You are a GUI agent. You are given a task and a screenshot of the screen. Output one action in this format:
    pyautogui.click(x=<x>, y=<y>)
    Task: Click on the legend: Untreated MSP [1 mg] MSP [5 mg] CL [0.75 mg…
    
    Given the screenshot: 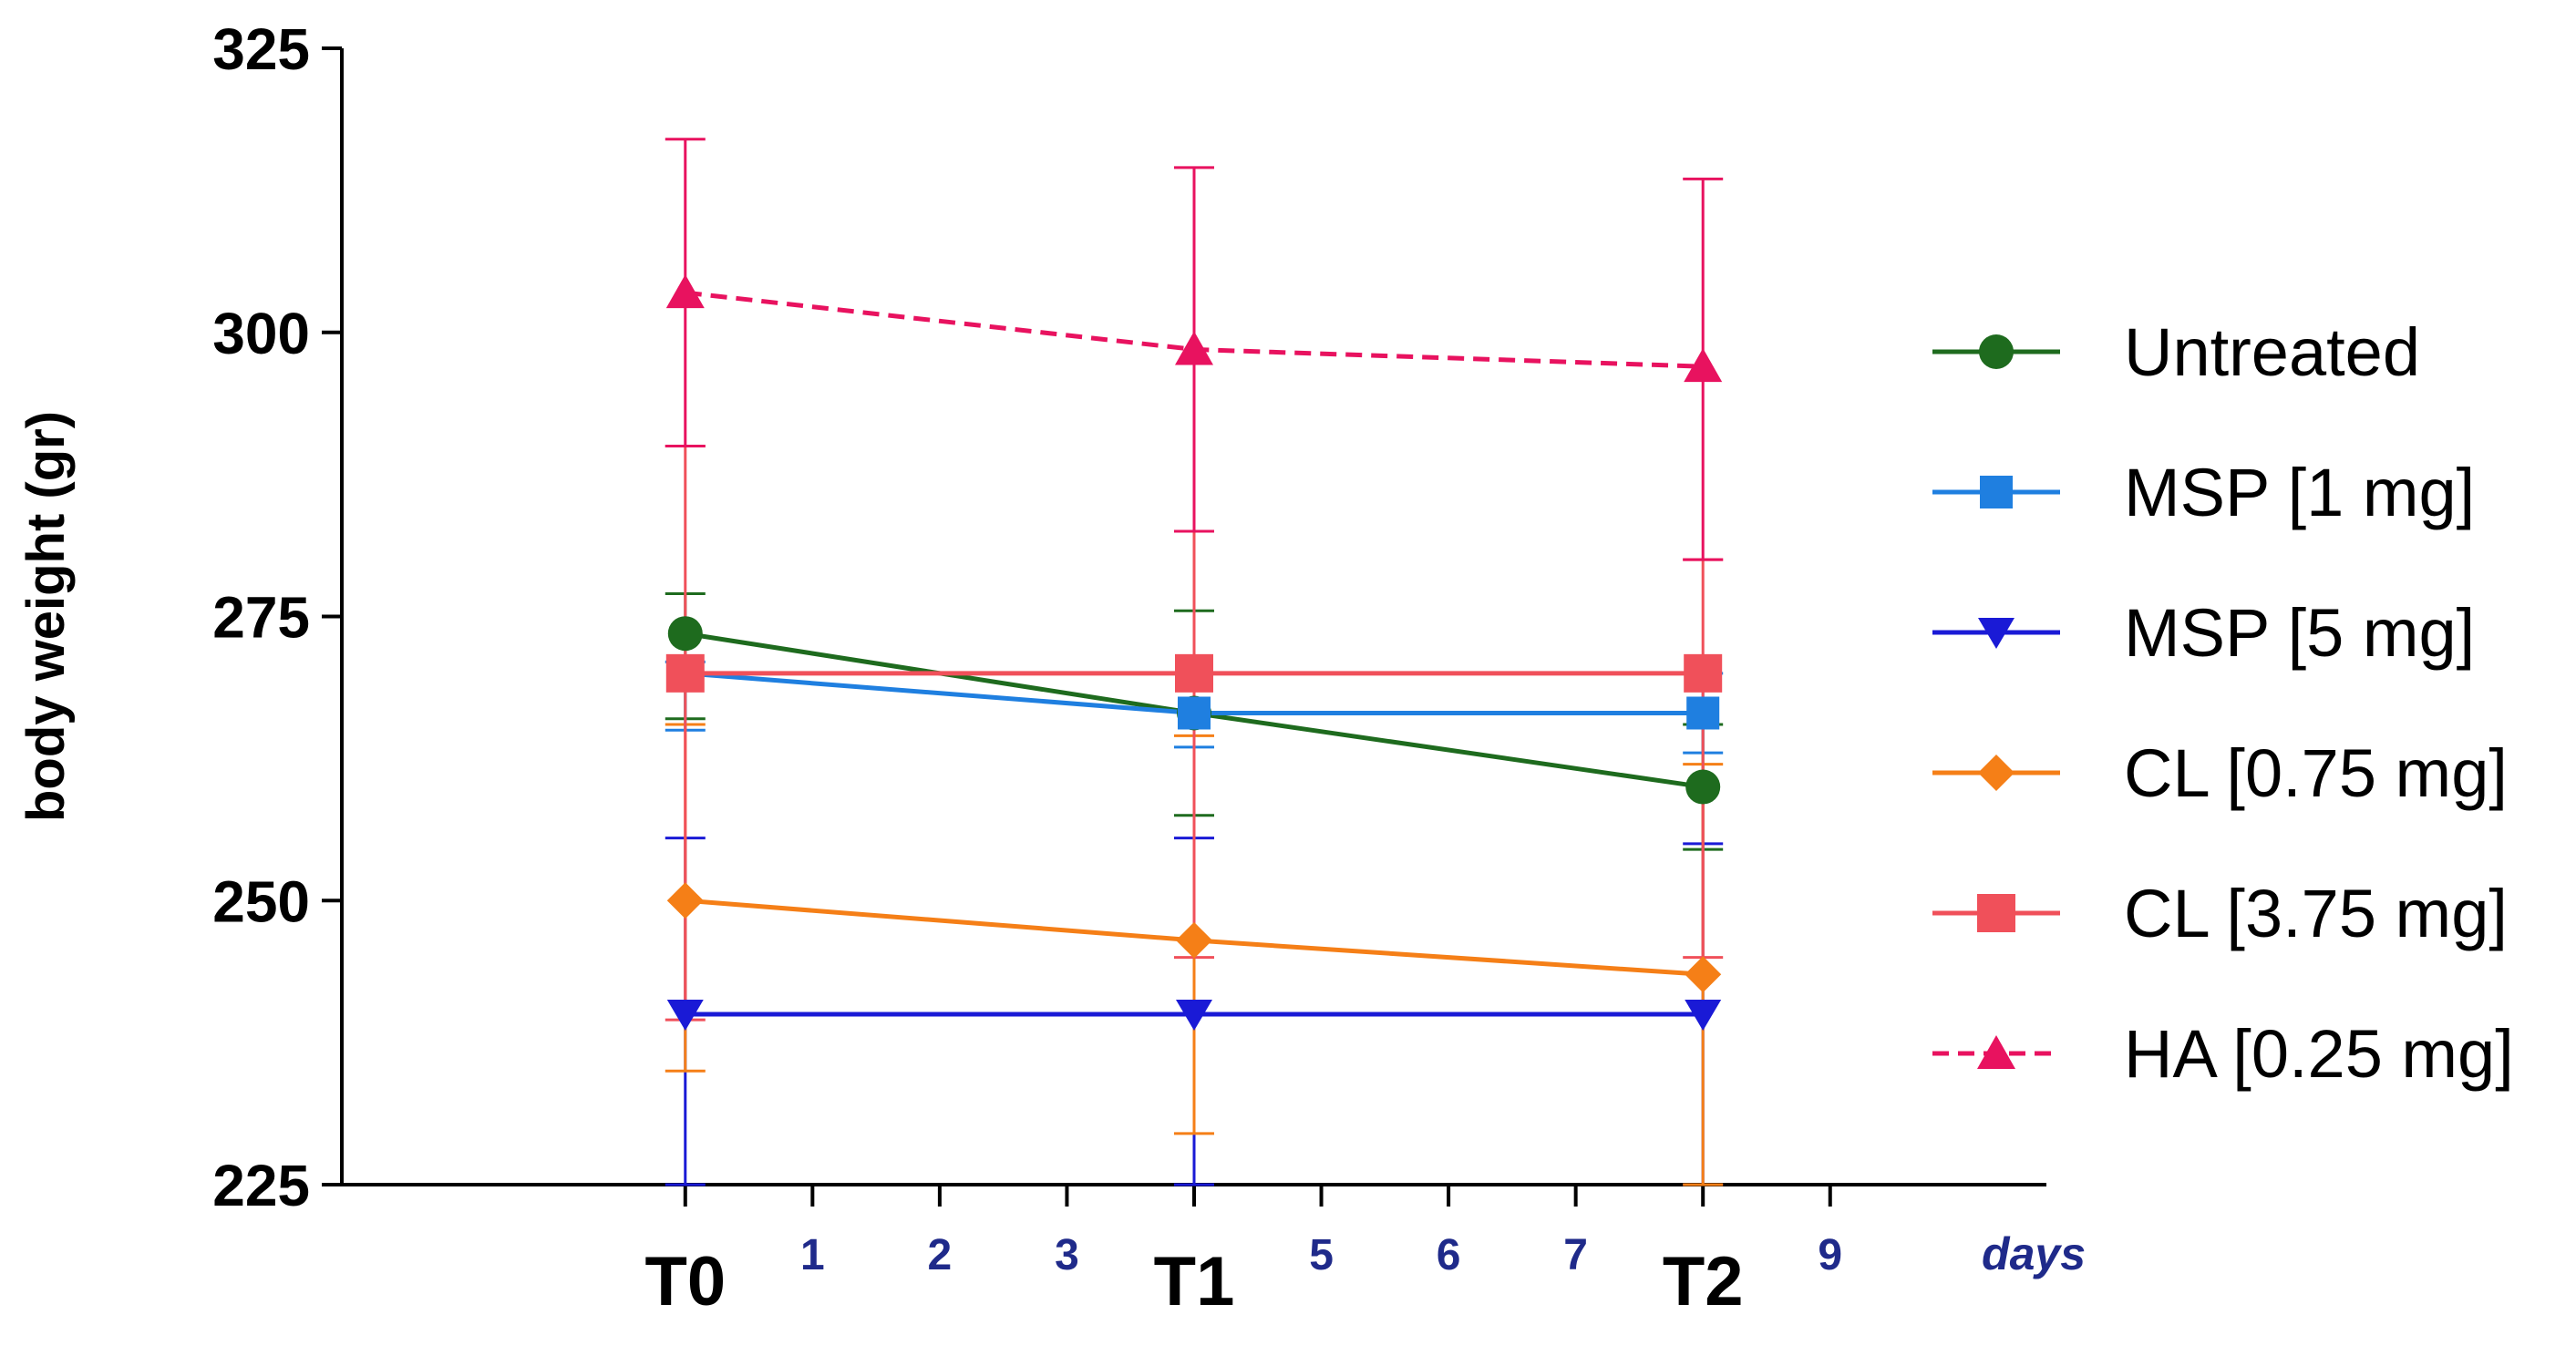 What is the action you would take?
    pyautogui.click(x=2223, y=703)
    